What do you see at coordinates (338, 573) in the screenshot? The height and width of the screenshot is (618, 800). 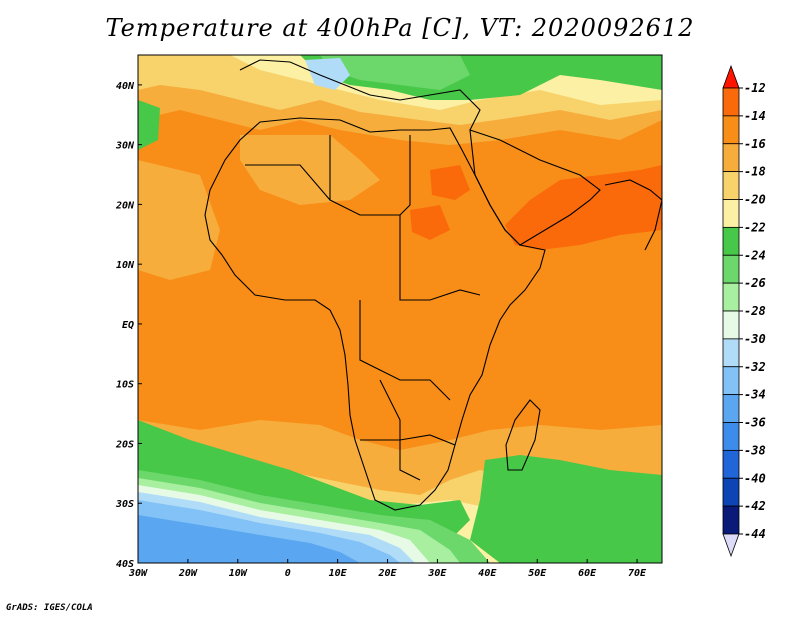 I see `x-tick-label: 10E` at bounding box center [338, 573].